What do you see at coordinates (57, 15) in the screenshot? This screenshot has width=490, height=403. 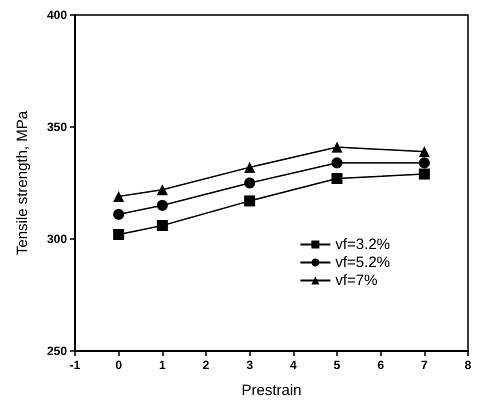 I see `y-tick-label: 400` at bounding box center [57, 15].